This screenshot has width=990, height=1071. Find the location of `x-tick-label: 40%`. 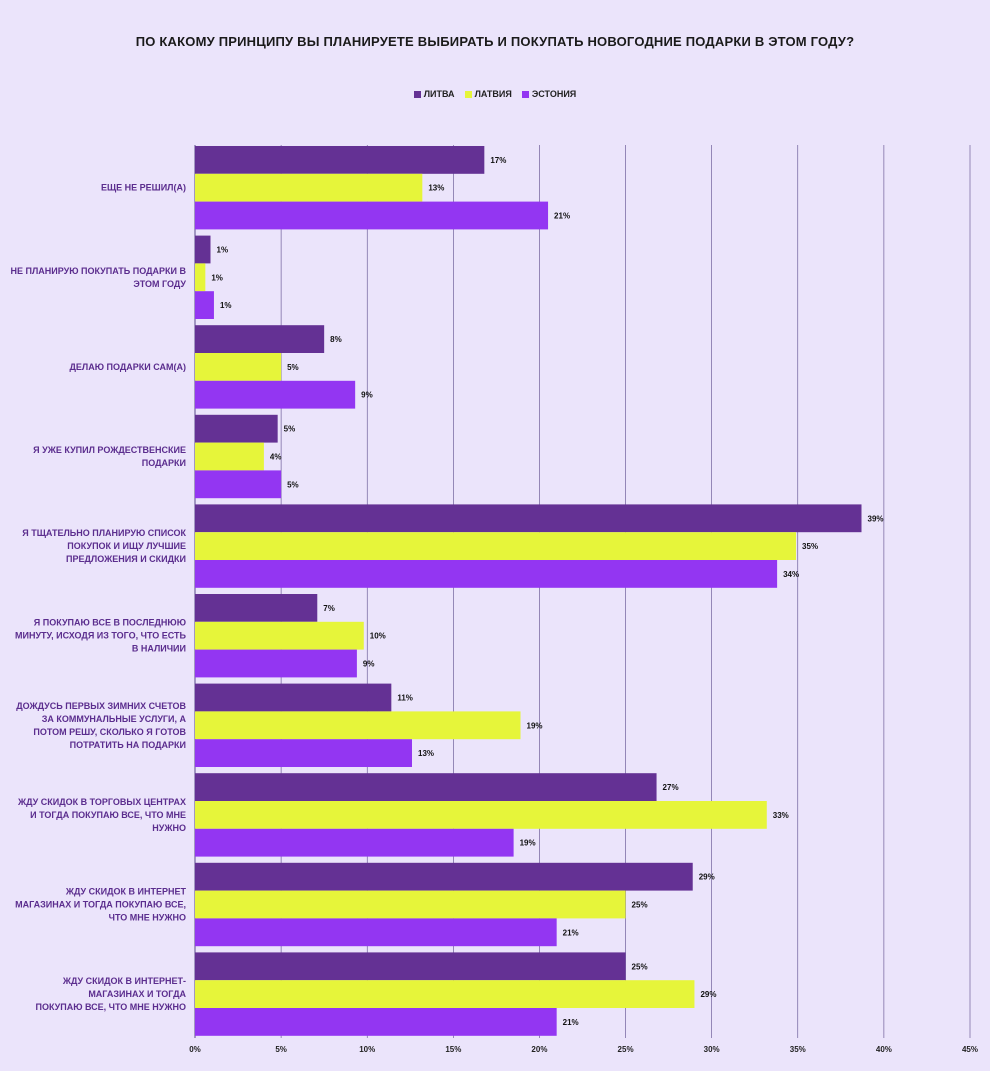

x-tick-label: 40% is located at coordinates (884, 1049).